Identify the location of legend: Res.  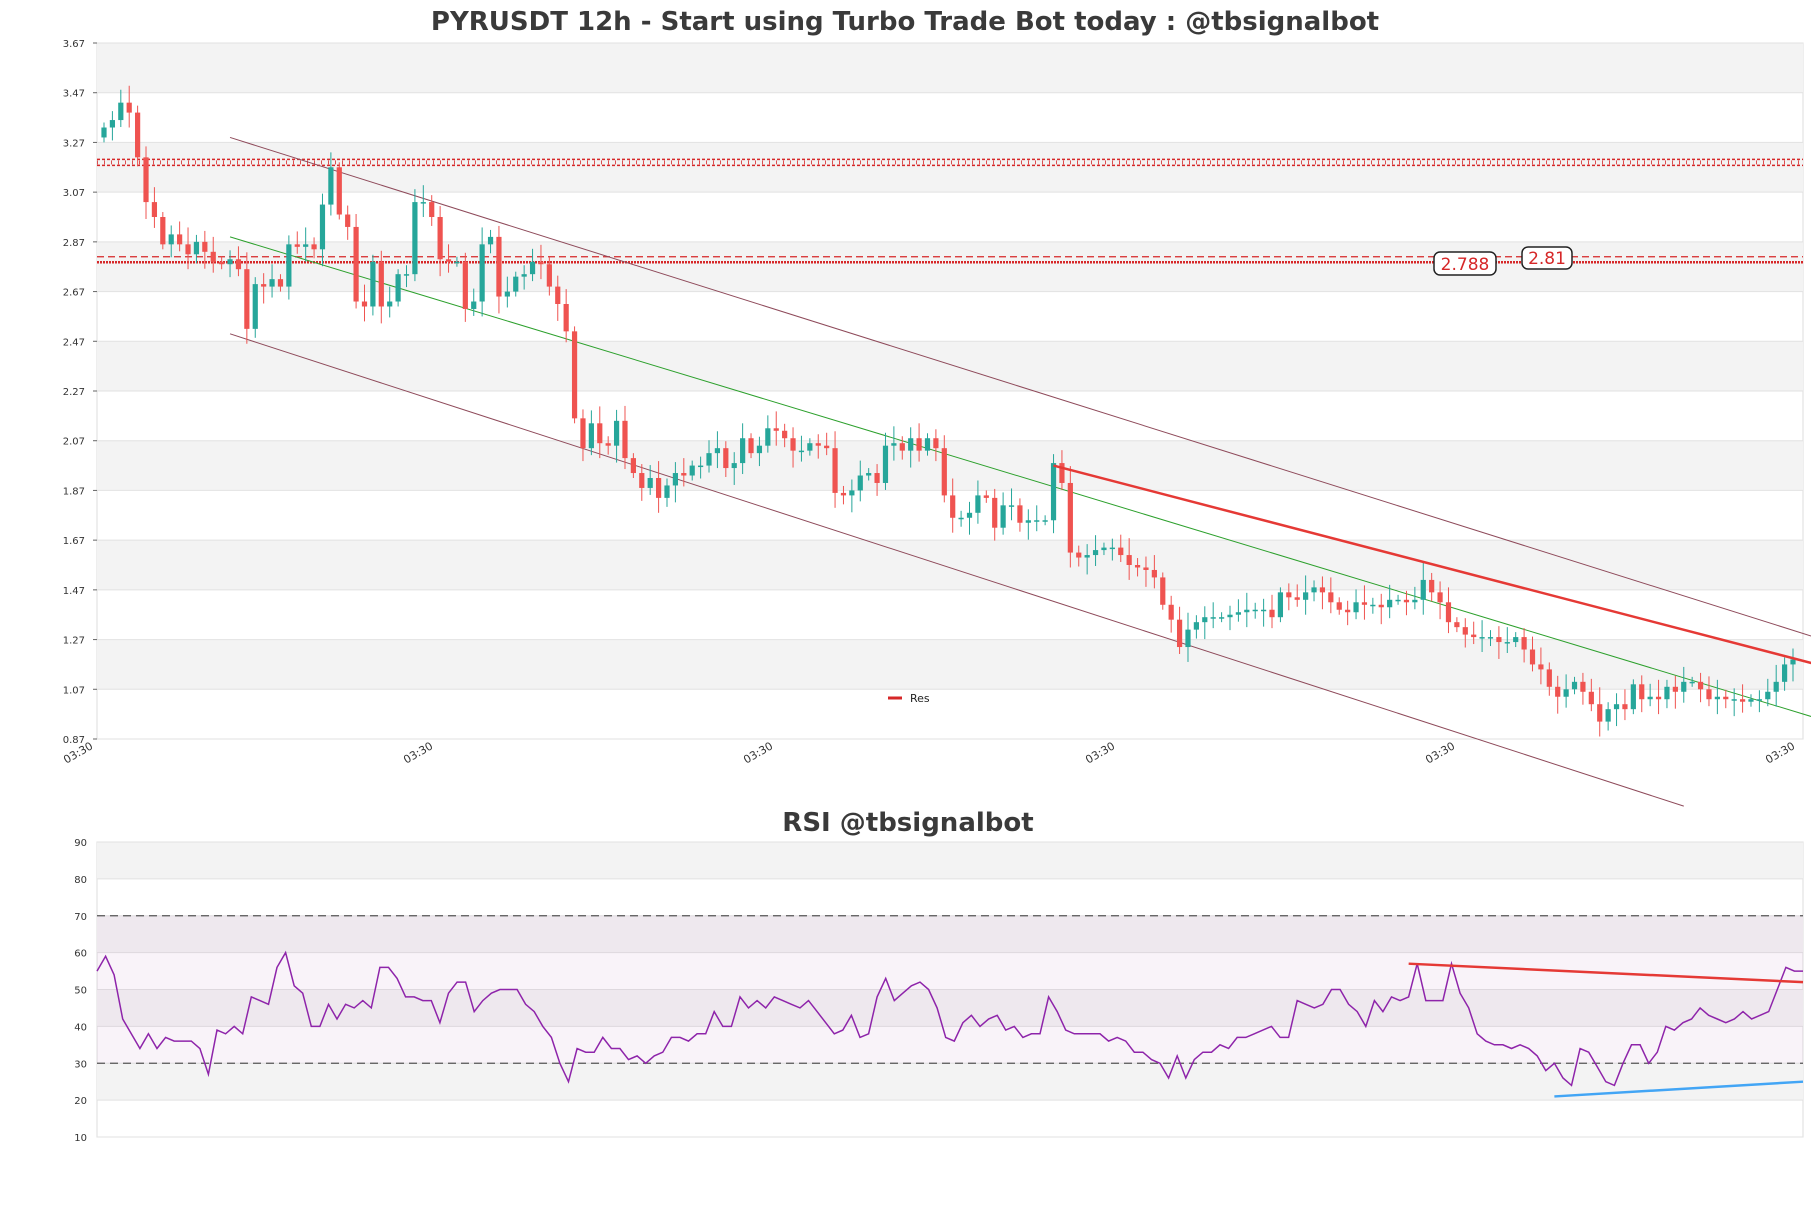
(909, 698).